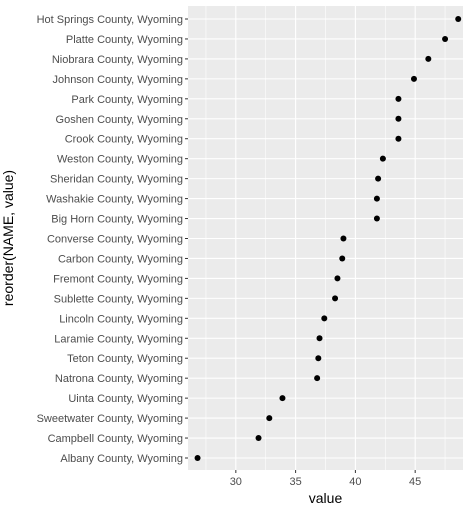 This screenshot has height=517, width=469. I want to click on x-axis-tick-labels: 30 35 40 45, so click(326, 482).